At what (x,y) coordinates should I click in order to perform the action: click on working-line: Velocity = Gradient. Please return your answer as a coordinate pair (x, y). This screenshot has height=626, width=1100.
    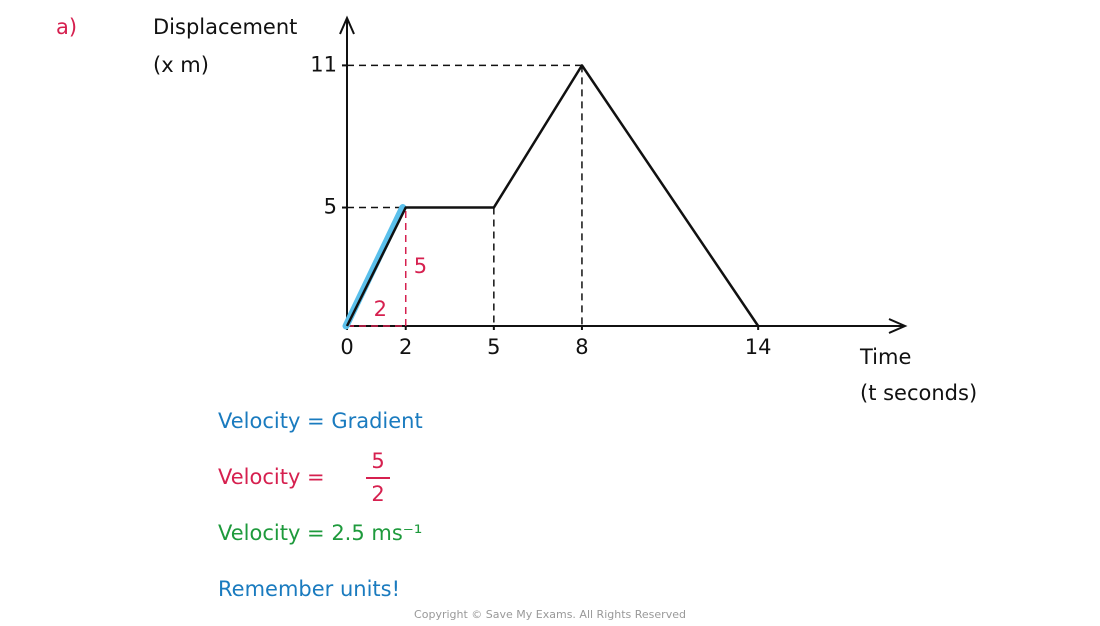
    Looking at the image, I should click on (320, 421).